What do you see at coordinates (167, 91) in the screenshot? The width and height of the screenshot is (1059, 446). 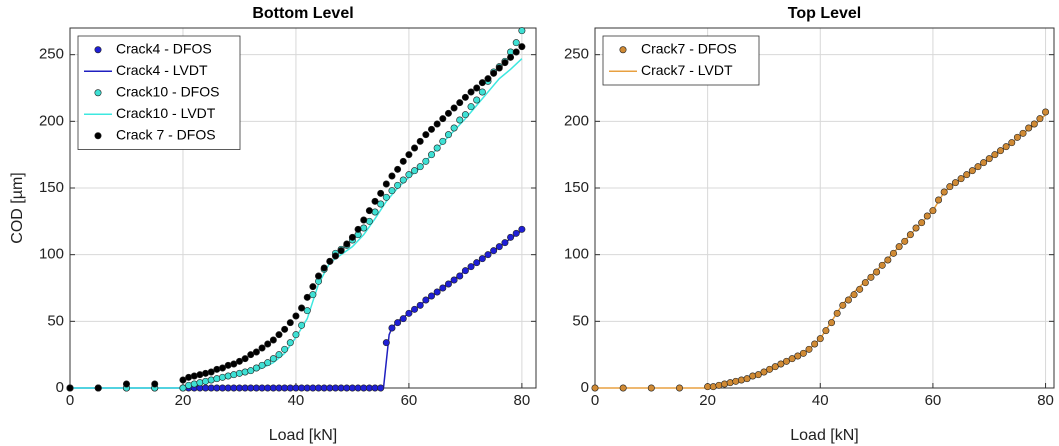 I see `legend-label: Crack10 - DFOS` at bounding box center [167, 91].